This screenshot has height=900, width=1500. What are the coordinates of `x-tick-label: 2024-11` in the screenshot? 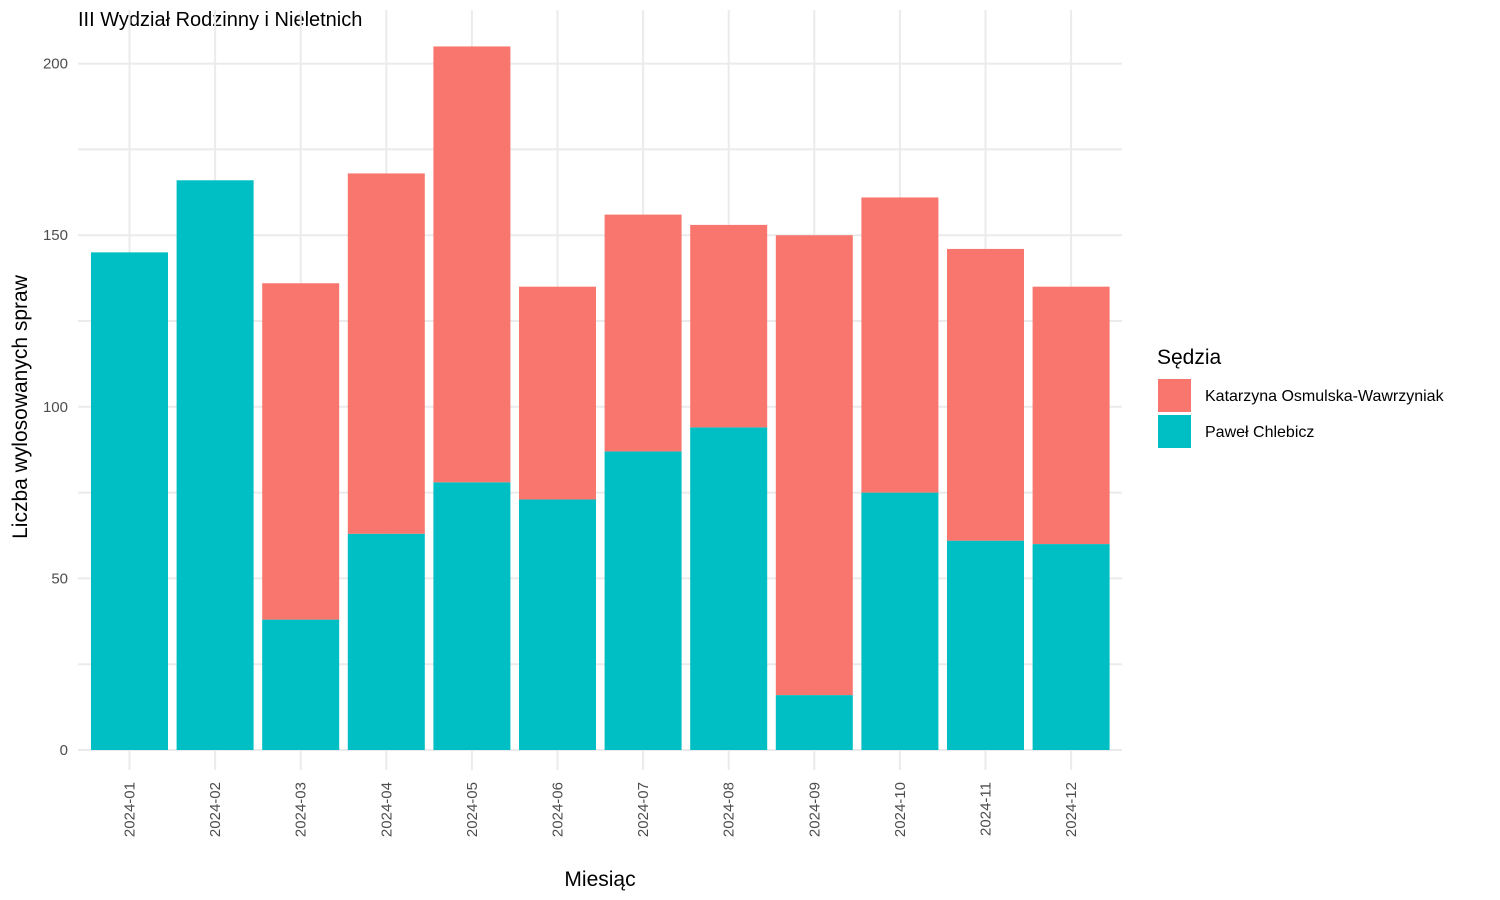 It's located at (986, 809).